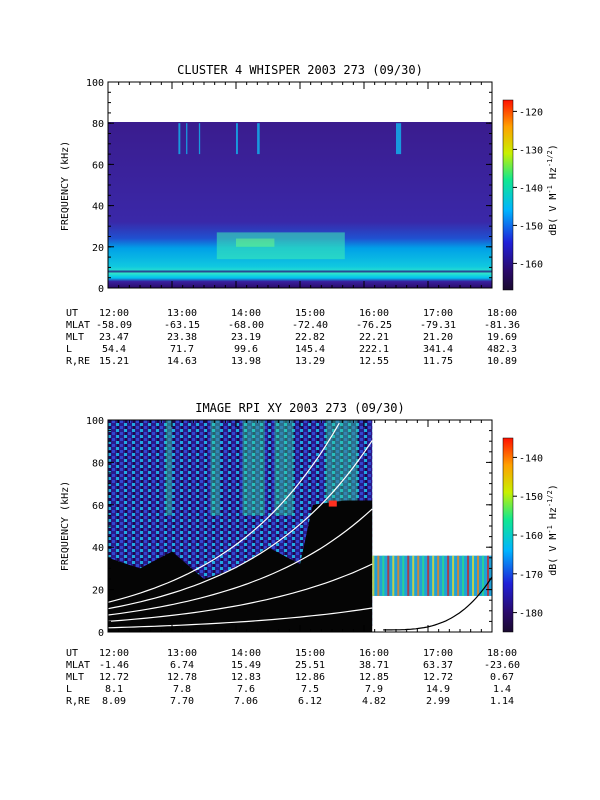 This screenshot has width=600, height=800. What do you see at coordinates (310, 361) in the screenshot?
I see `top-ephemeris-value: 13.29` at bounding box center [310, 361].